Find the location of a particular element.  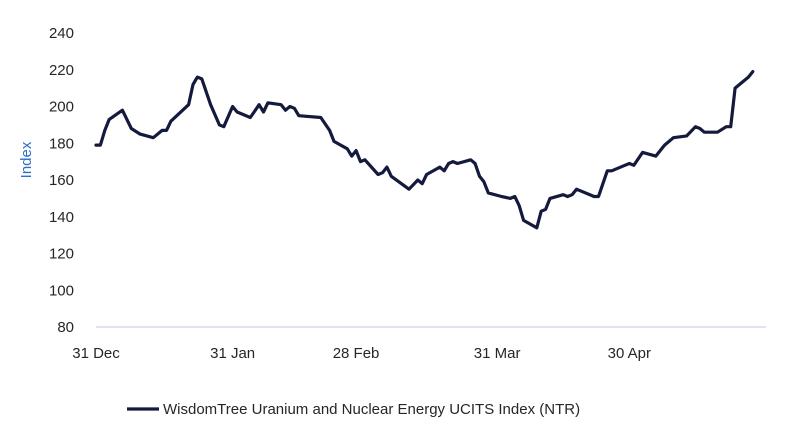

y-tick-label: 240 is located at coordinates (61, 33).